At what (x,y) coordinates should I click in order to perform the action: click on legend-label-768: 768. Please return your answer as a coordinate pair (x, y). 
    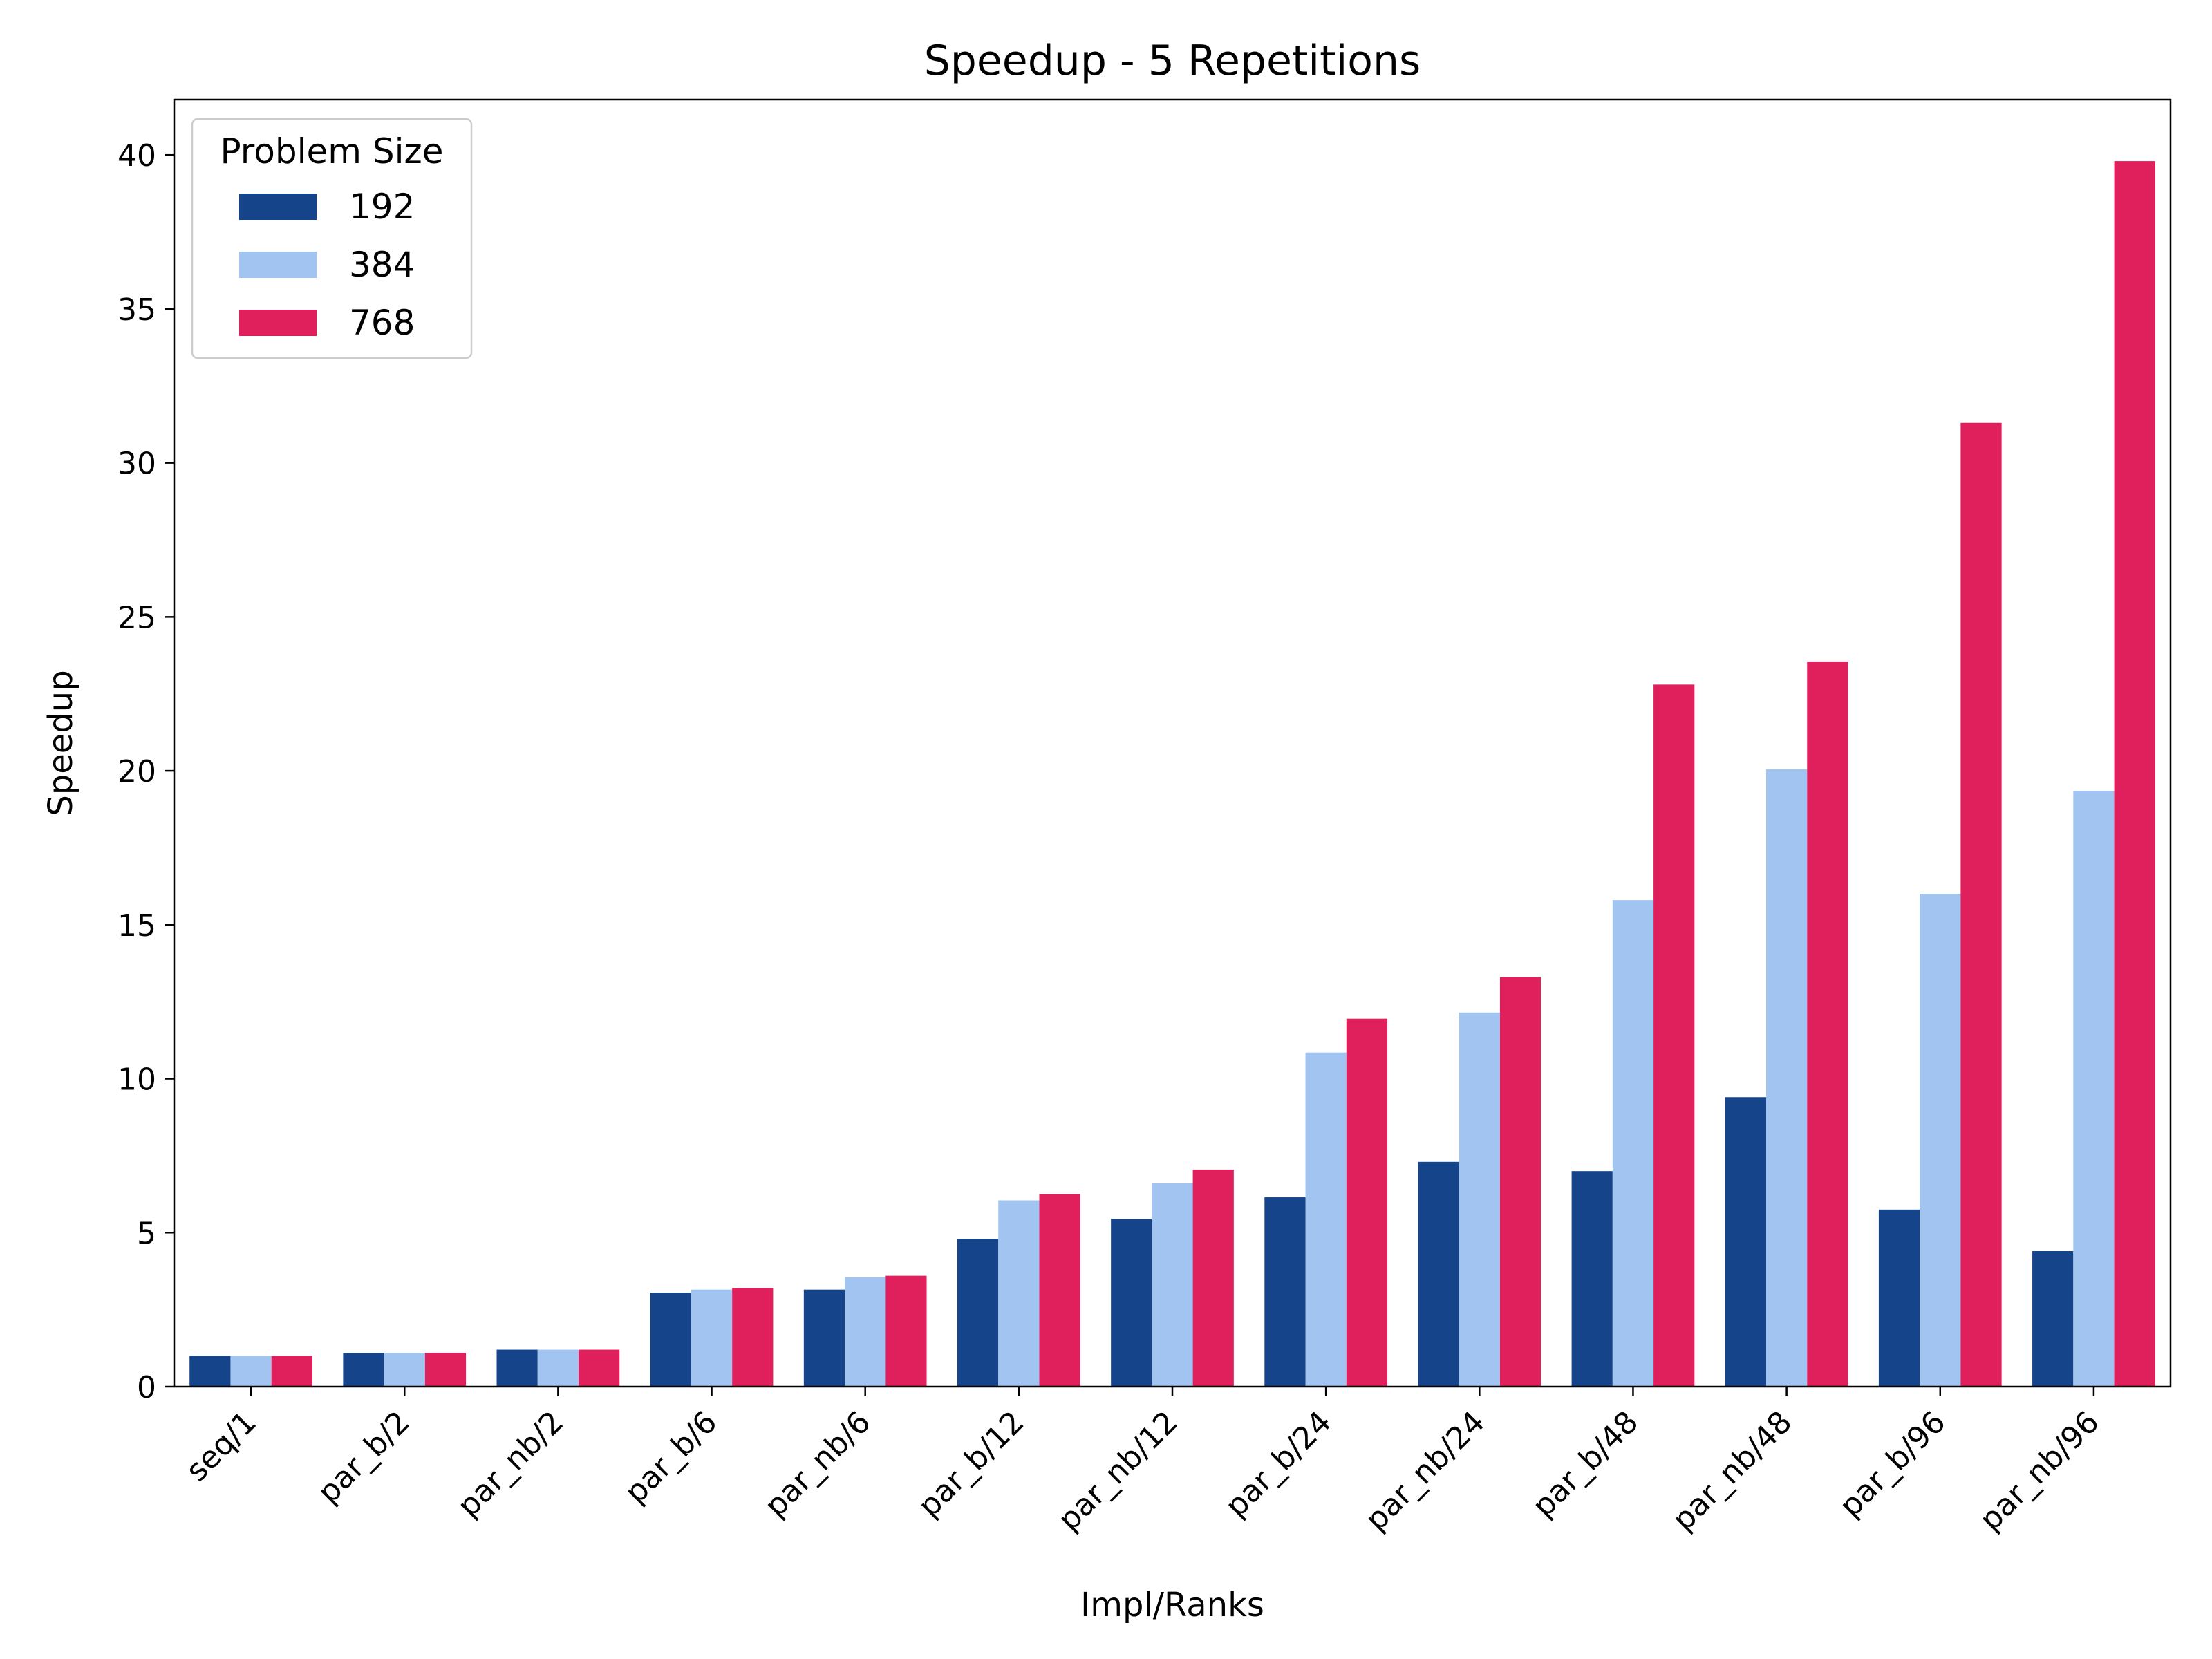
    Looking at the image, I should click on (382, 323).